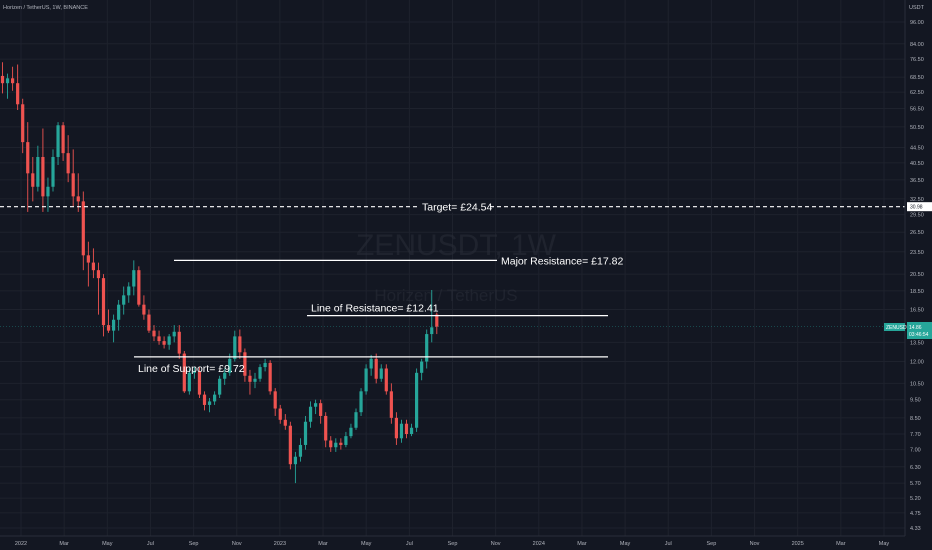  What do you see at coordinates (194, 544) in the screenshot?
I see `time-tick-label: Sep` at bounding box center [194, 544].